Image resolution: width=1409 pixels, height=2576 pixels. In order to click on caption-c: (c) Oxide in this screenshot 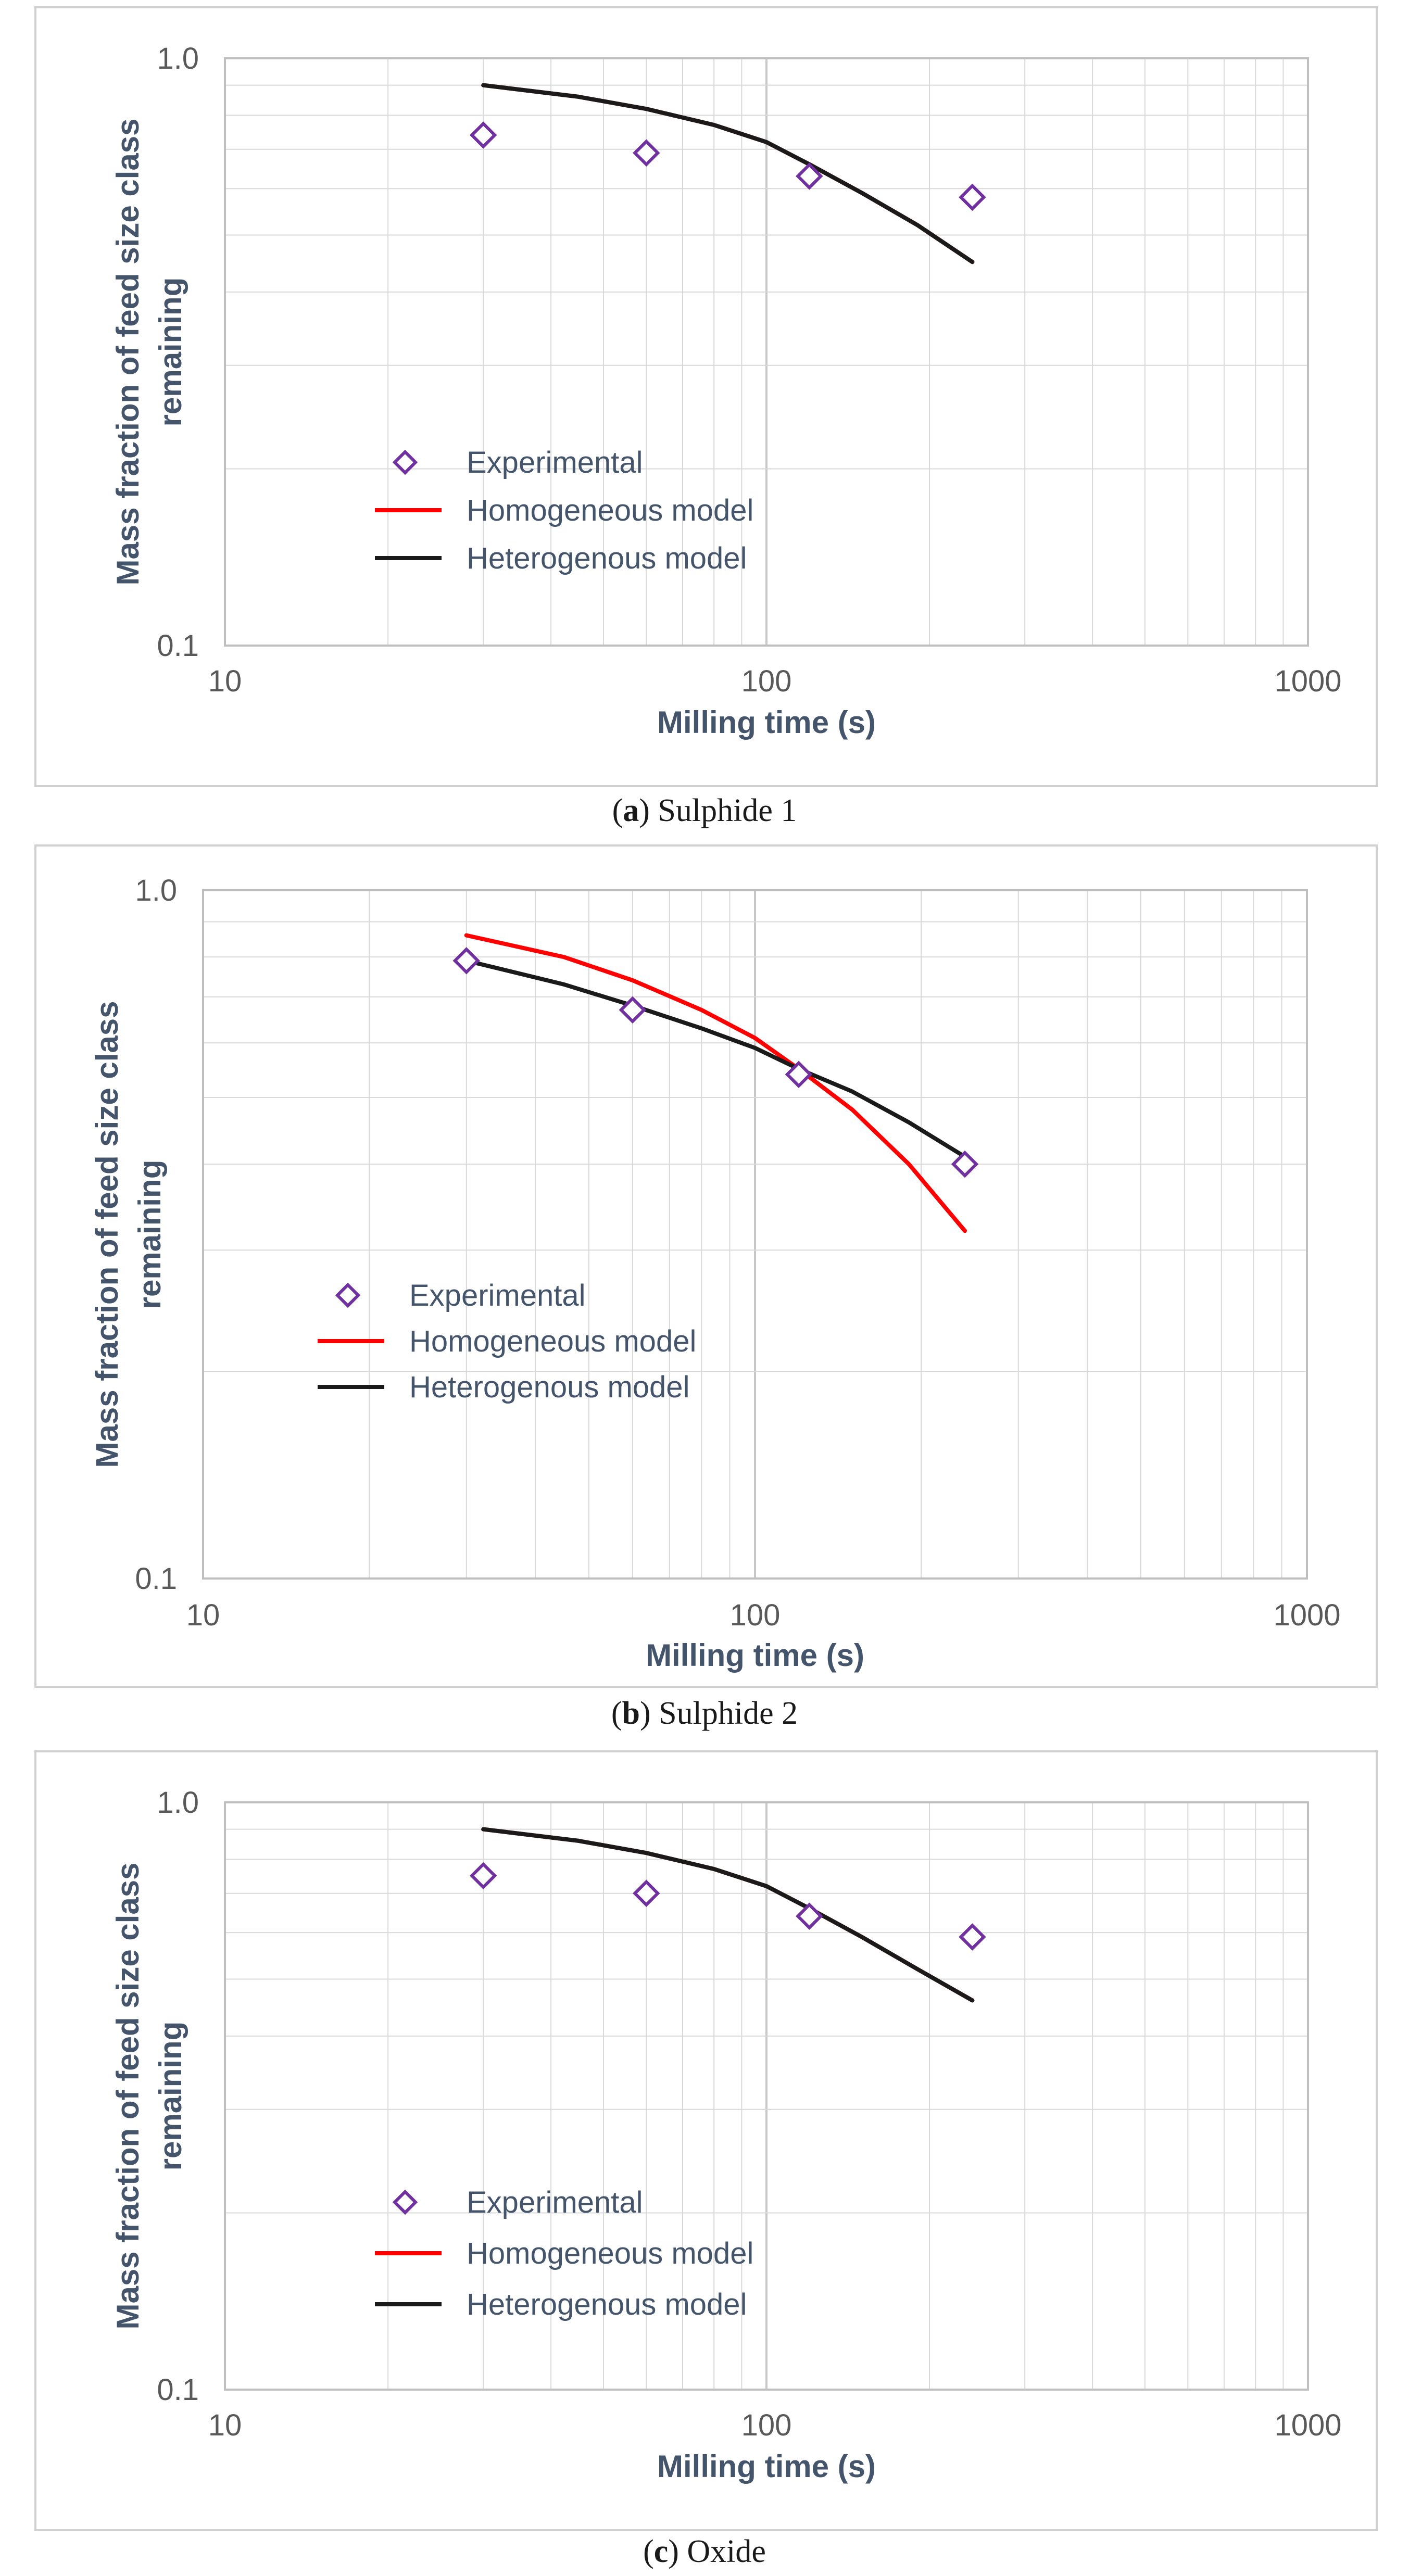, I will do `click(705, 2551)`.